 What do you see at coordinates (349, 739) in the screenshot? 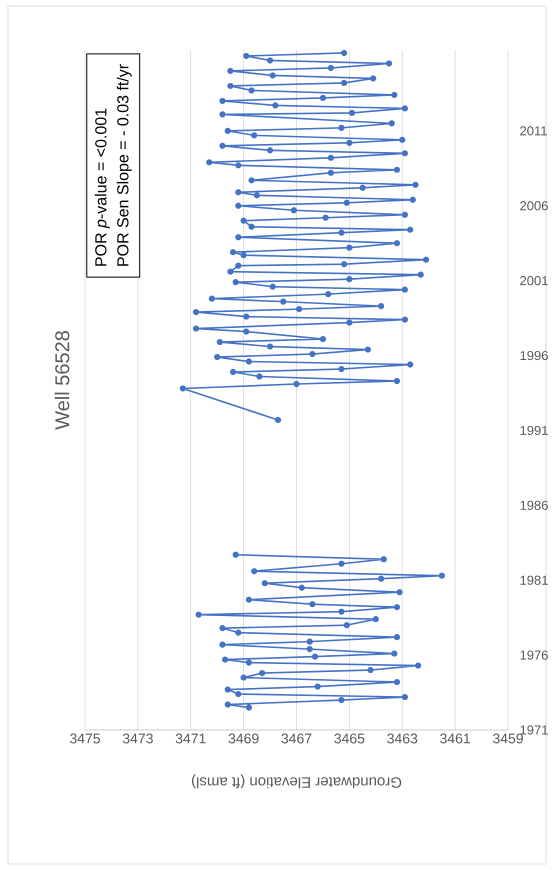
I see `x-tick-label: 3465` at bounding box center [349, 739].